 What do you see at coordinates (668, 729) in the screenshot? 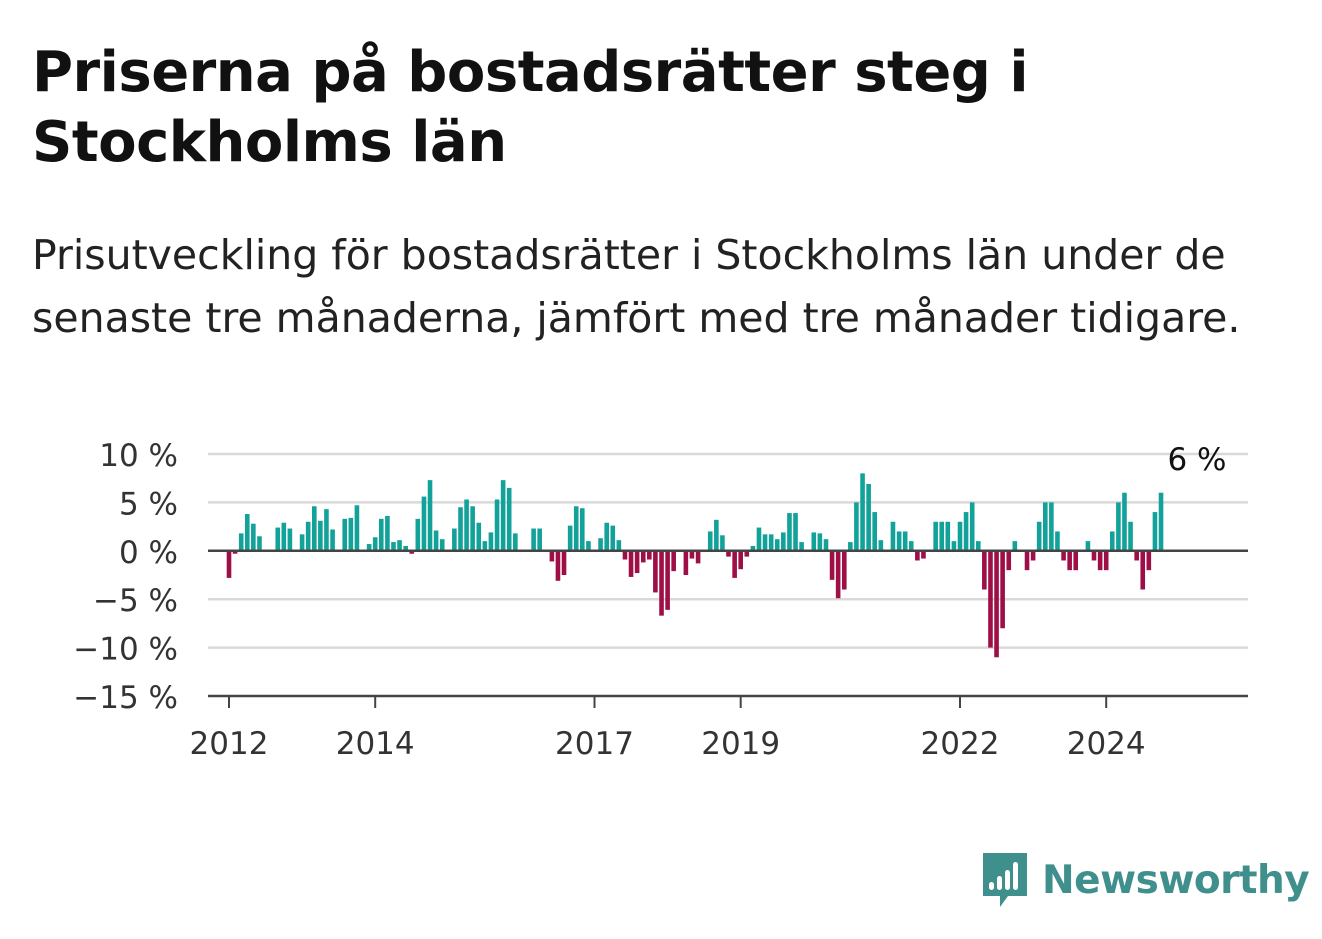
I see `x-axis-ticks: 2012 2014 2017 2019 2022 2024` at bounding box center [668, 729].